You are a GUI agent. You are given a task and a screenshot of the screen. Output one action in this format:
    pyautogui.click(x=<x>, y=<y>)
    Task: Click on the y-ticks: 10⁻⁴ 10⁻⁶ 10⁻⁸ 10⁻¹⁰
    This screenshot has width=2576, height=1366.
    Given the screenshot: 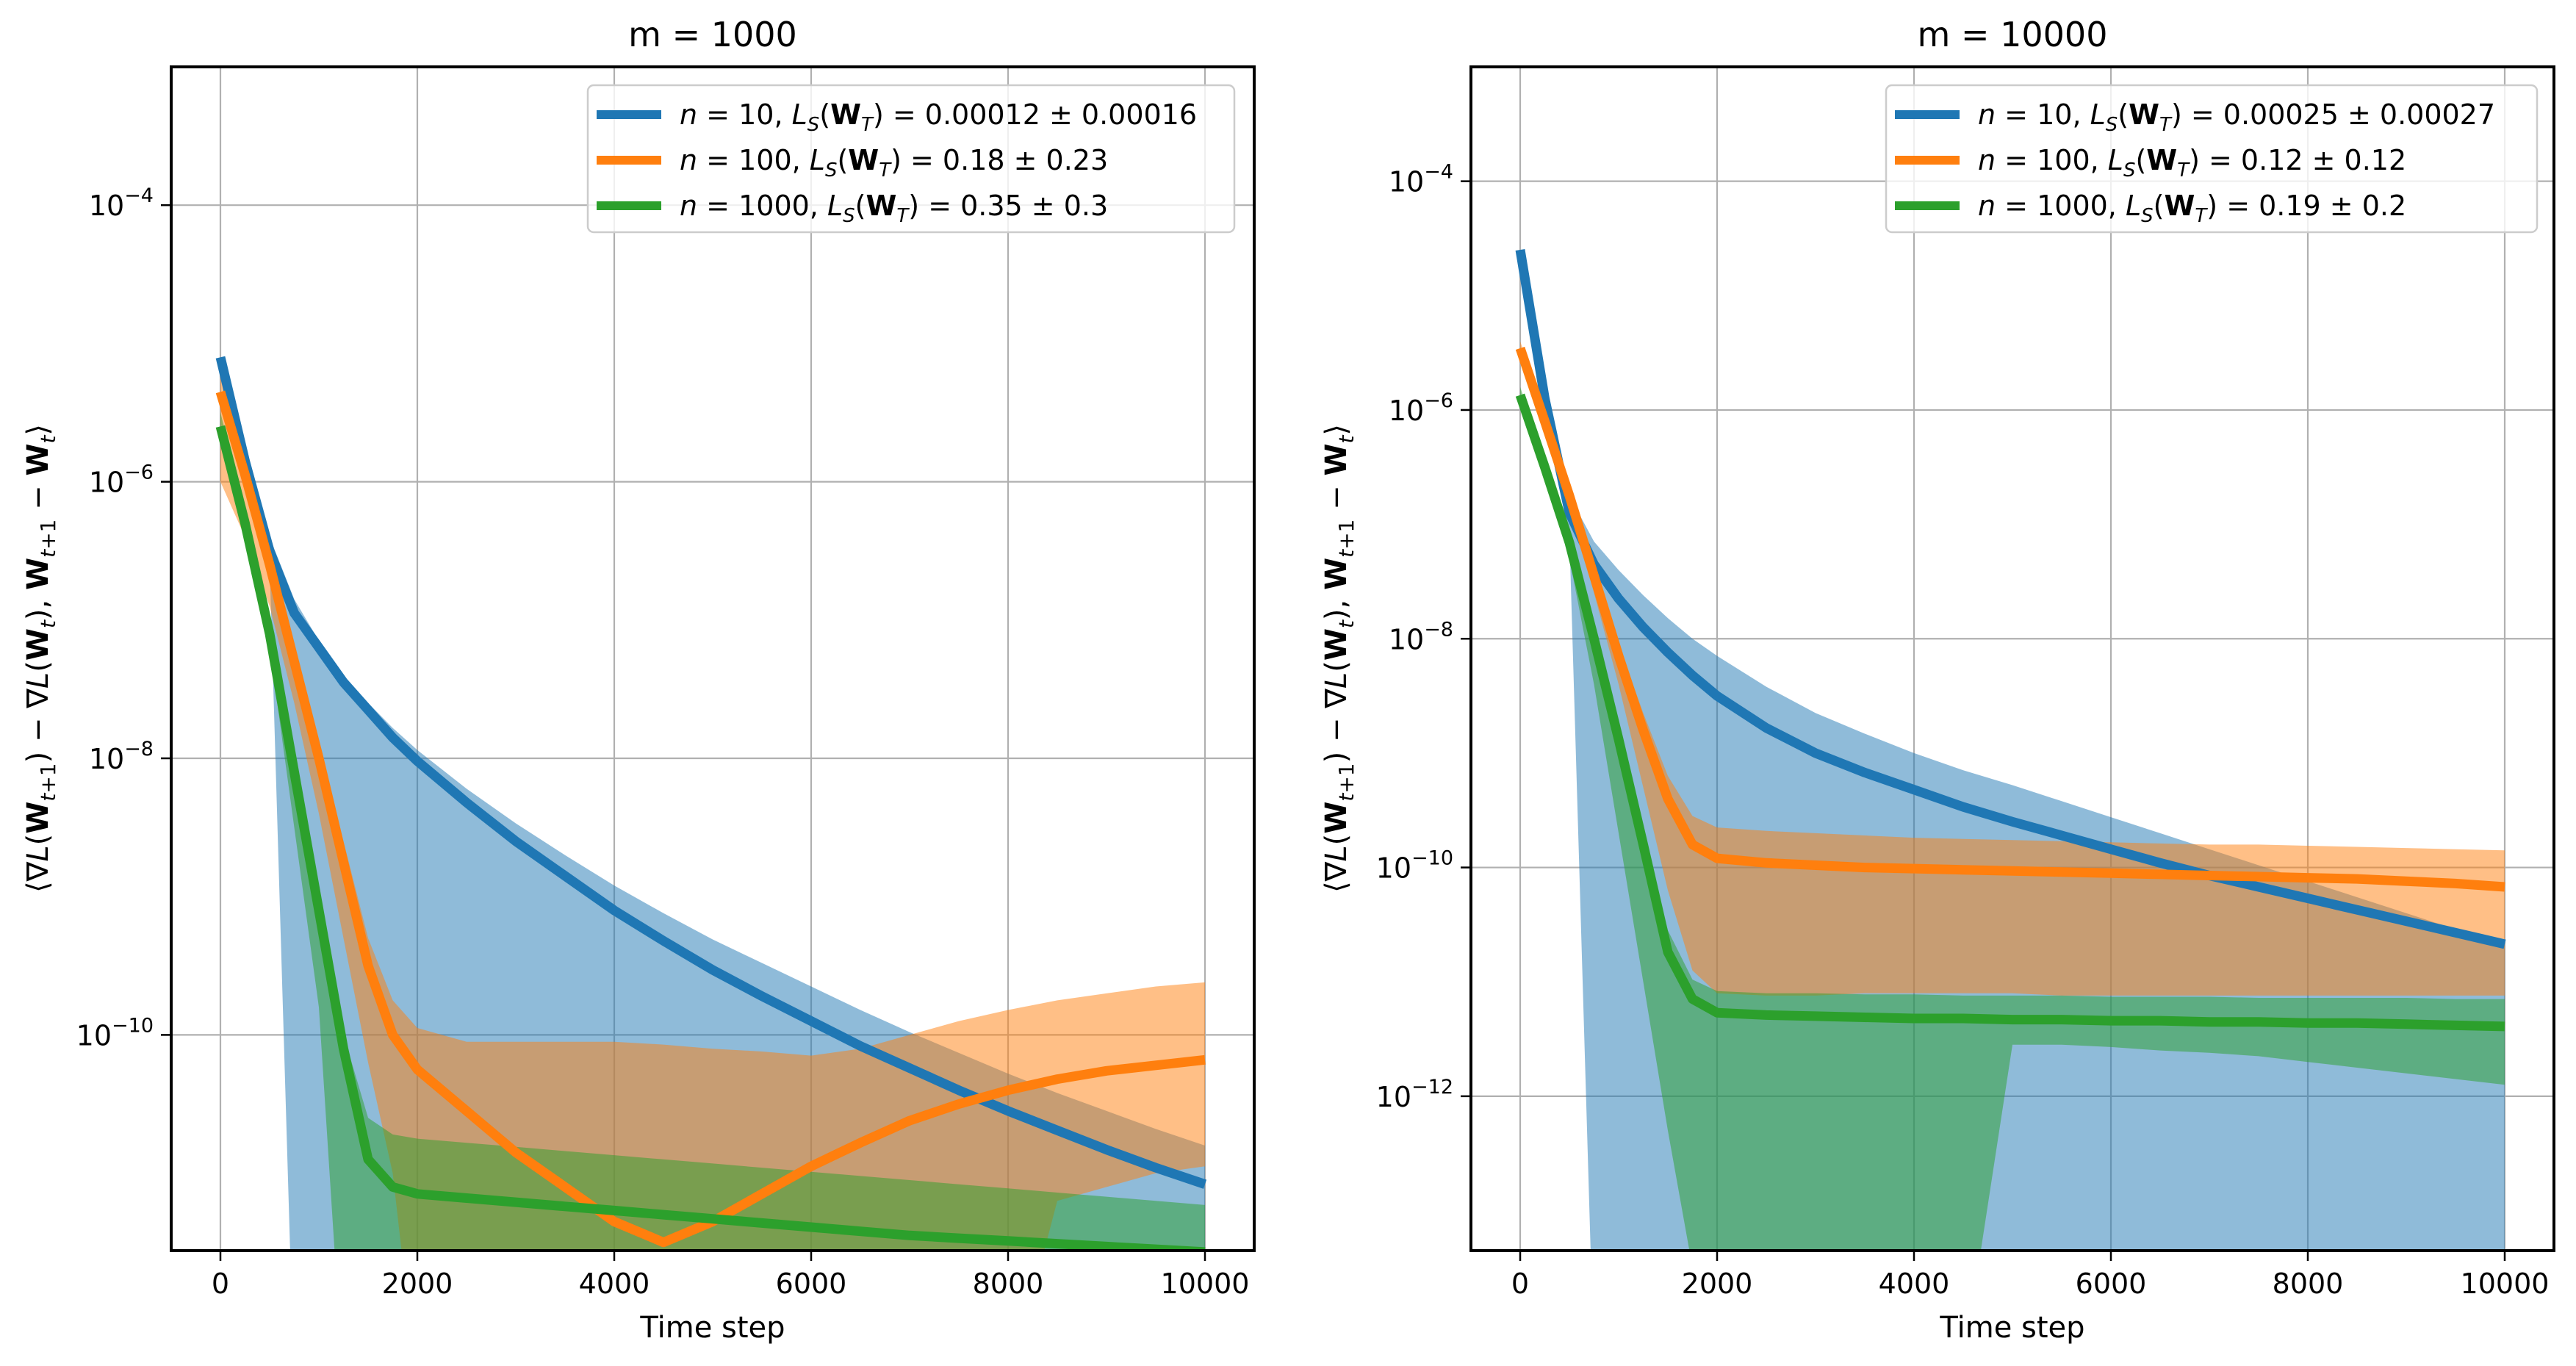 What is the action you would take?
    pyautogui.click(x=124, y=618)
    